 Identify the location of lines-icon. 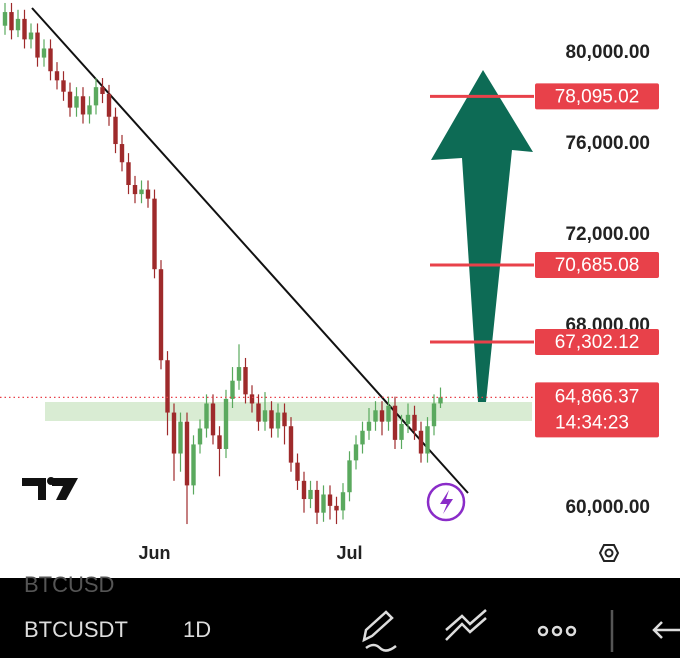
(466, 625).